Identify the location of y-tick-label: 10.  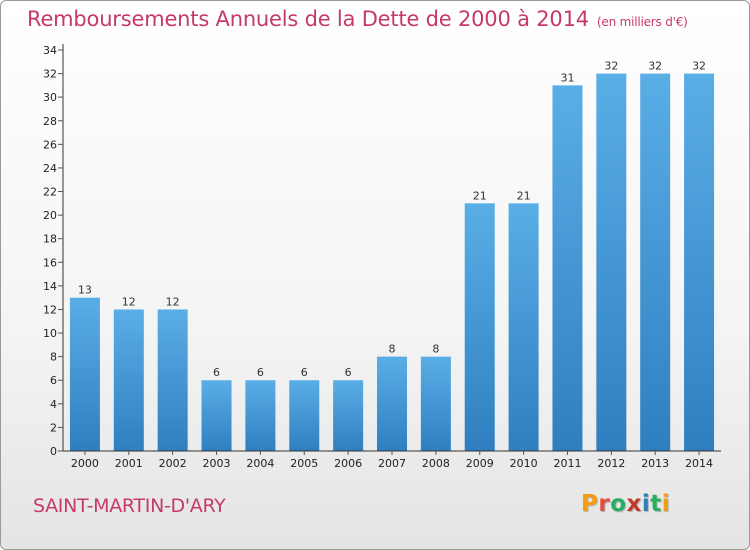
(50, 333).